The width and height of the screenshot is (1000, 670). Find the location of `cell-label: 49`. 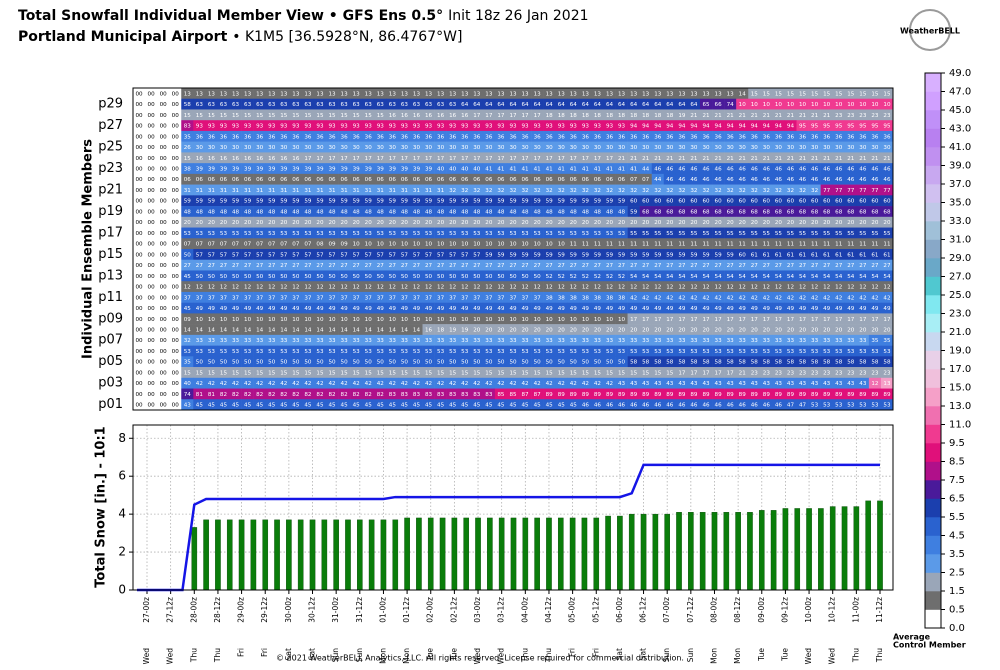

cell-label: 49 is located at coordinates (200, 309).